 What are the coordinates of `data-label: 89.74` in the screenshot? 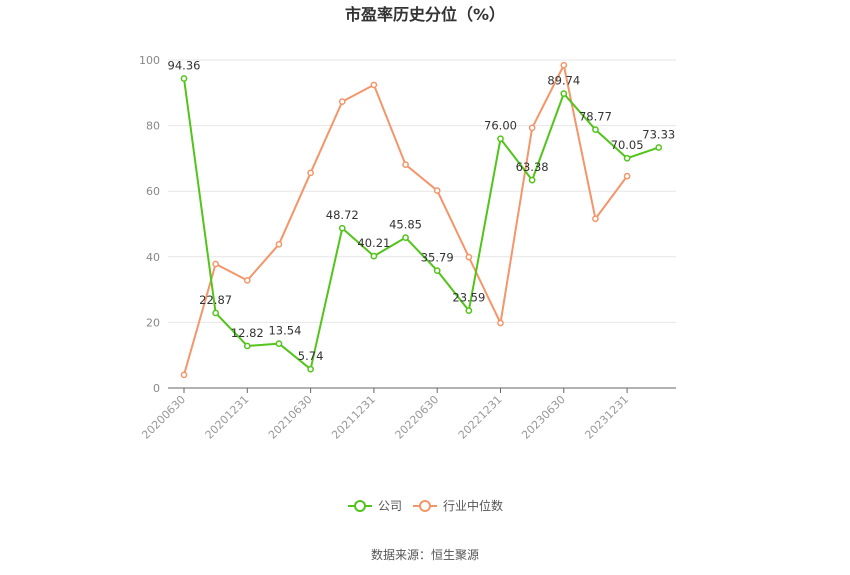 It's located at (563, 81).